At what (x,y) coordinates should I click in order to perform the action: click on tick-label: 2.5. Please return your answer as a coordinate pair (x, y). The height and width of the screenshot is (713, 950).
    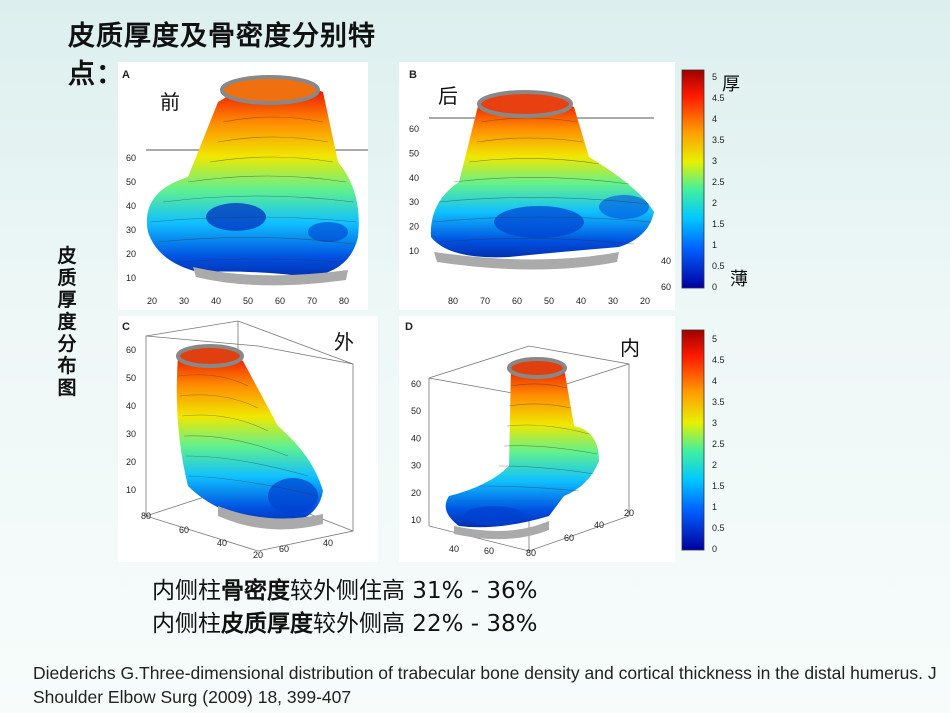
    Looking at the image, I should click on (718, 444).